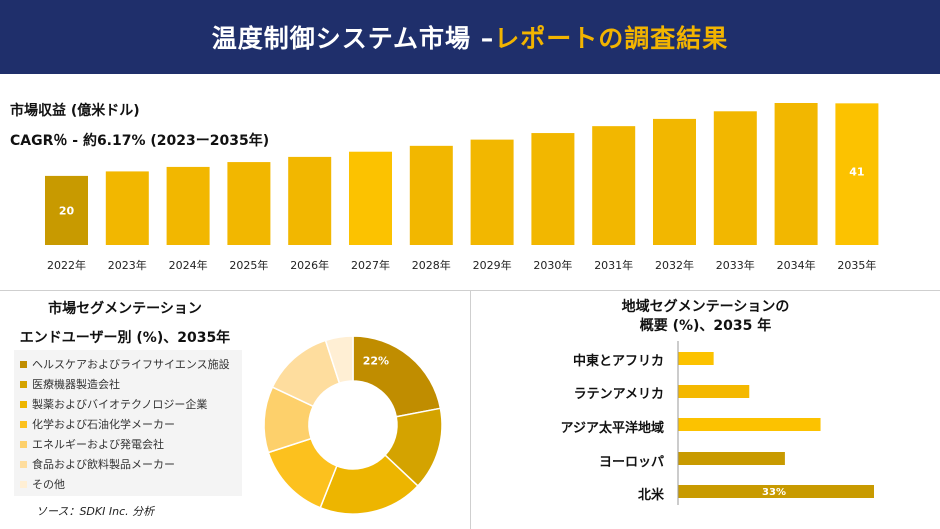 This screenshot has height=529, width=940. What do you see at coordinates (75, 111) in the screenshot?
I see `revenue-label: 市場収益 (億米ドル)` at bounding box center [75, 111].